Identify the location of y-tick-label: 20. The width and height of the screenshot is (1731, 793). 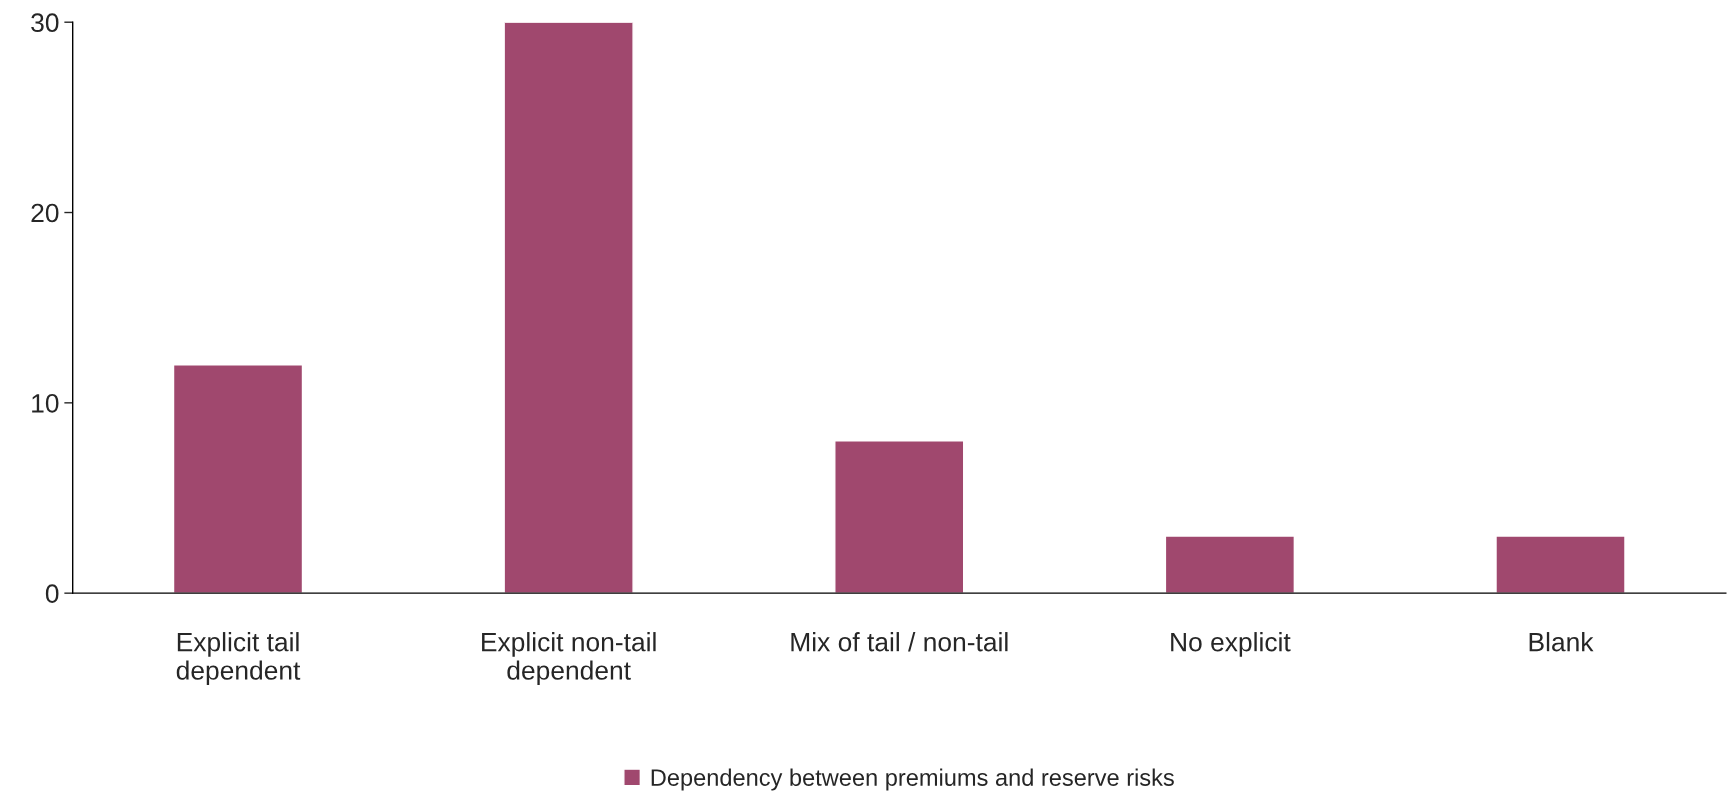
(45, 213).